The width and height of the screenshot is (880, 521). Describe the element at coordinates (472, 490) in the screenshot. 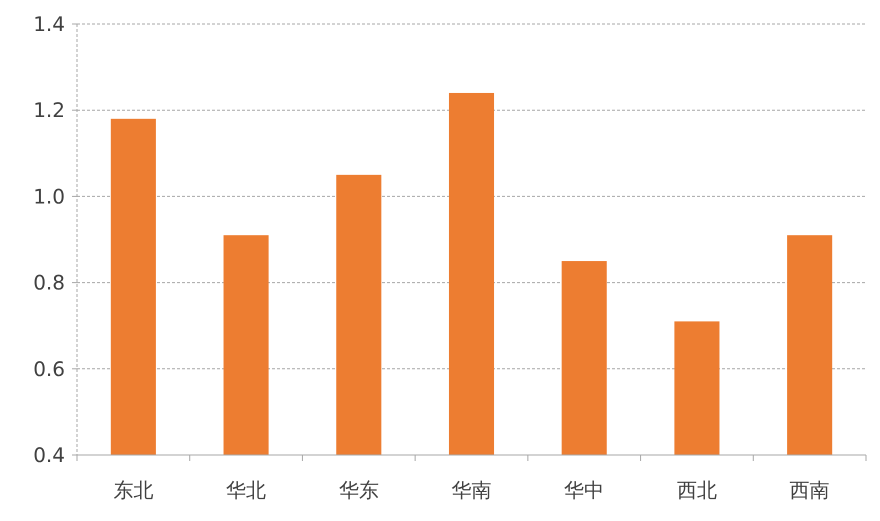

I see `x-tick-label: 华南` at that location.